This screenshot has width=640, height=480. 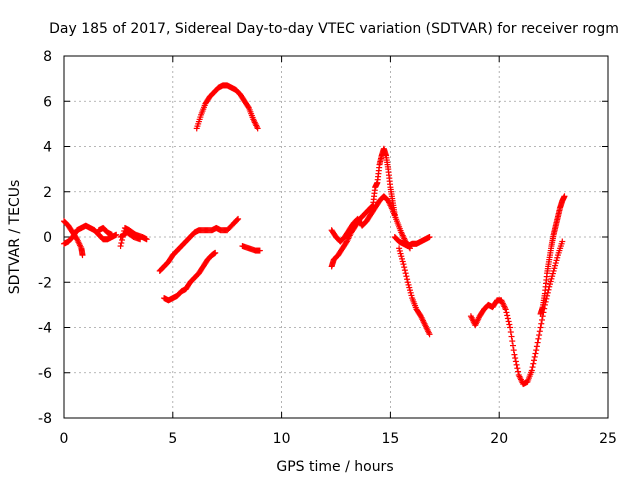 What do you see at coordinates (172, 439) in the screenshot?
I see `x-tick-label: 5` at bounding box center [172, 439].